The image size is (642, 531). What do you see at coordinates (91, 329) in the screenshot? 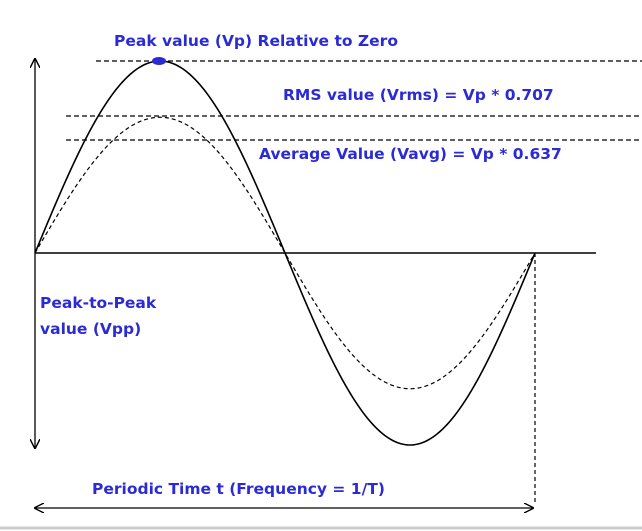
I see `peak-to-peak-label-line2: value (Vpp)` at bounding box center [91, 329].